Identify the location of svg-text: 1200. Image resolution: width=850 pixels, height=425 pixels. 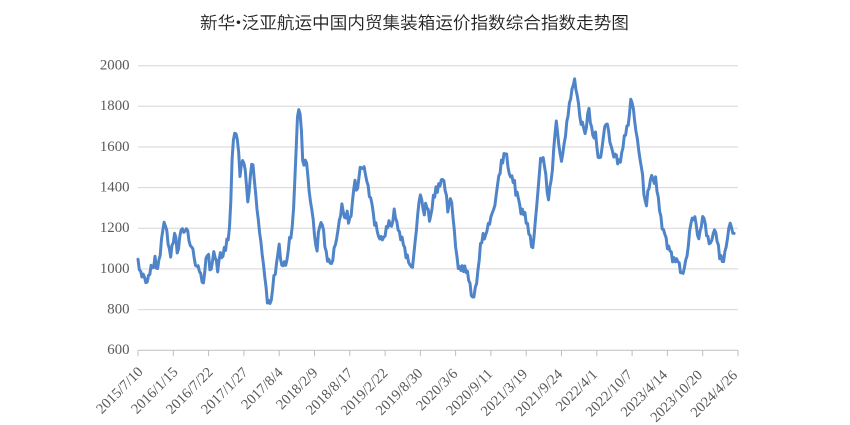
(115, 228).